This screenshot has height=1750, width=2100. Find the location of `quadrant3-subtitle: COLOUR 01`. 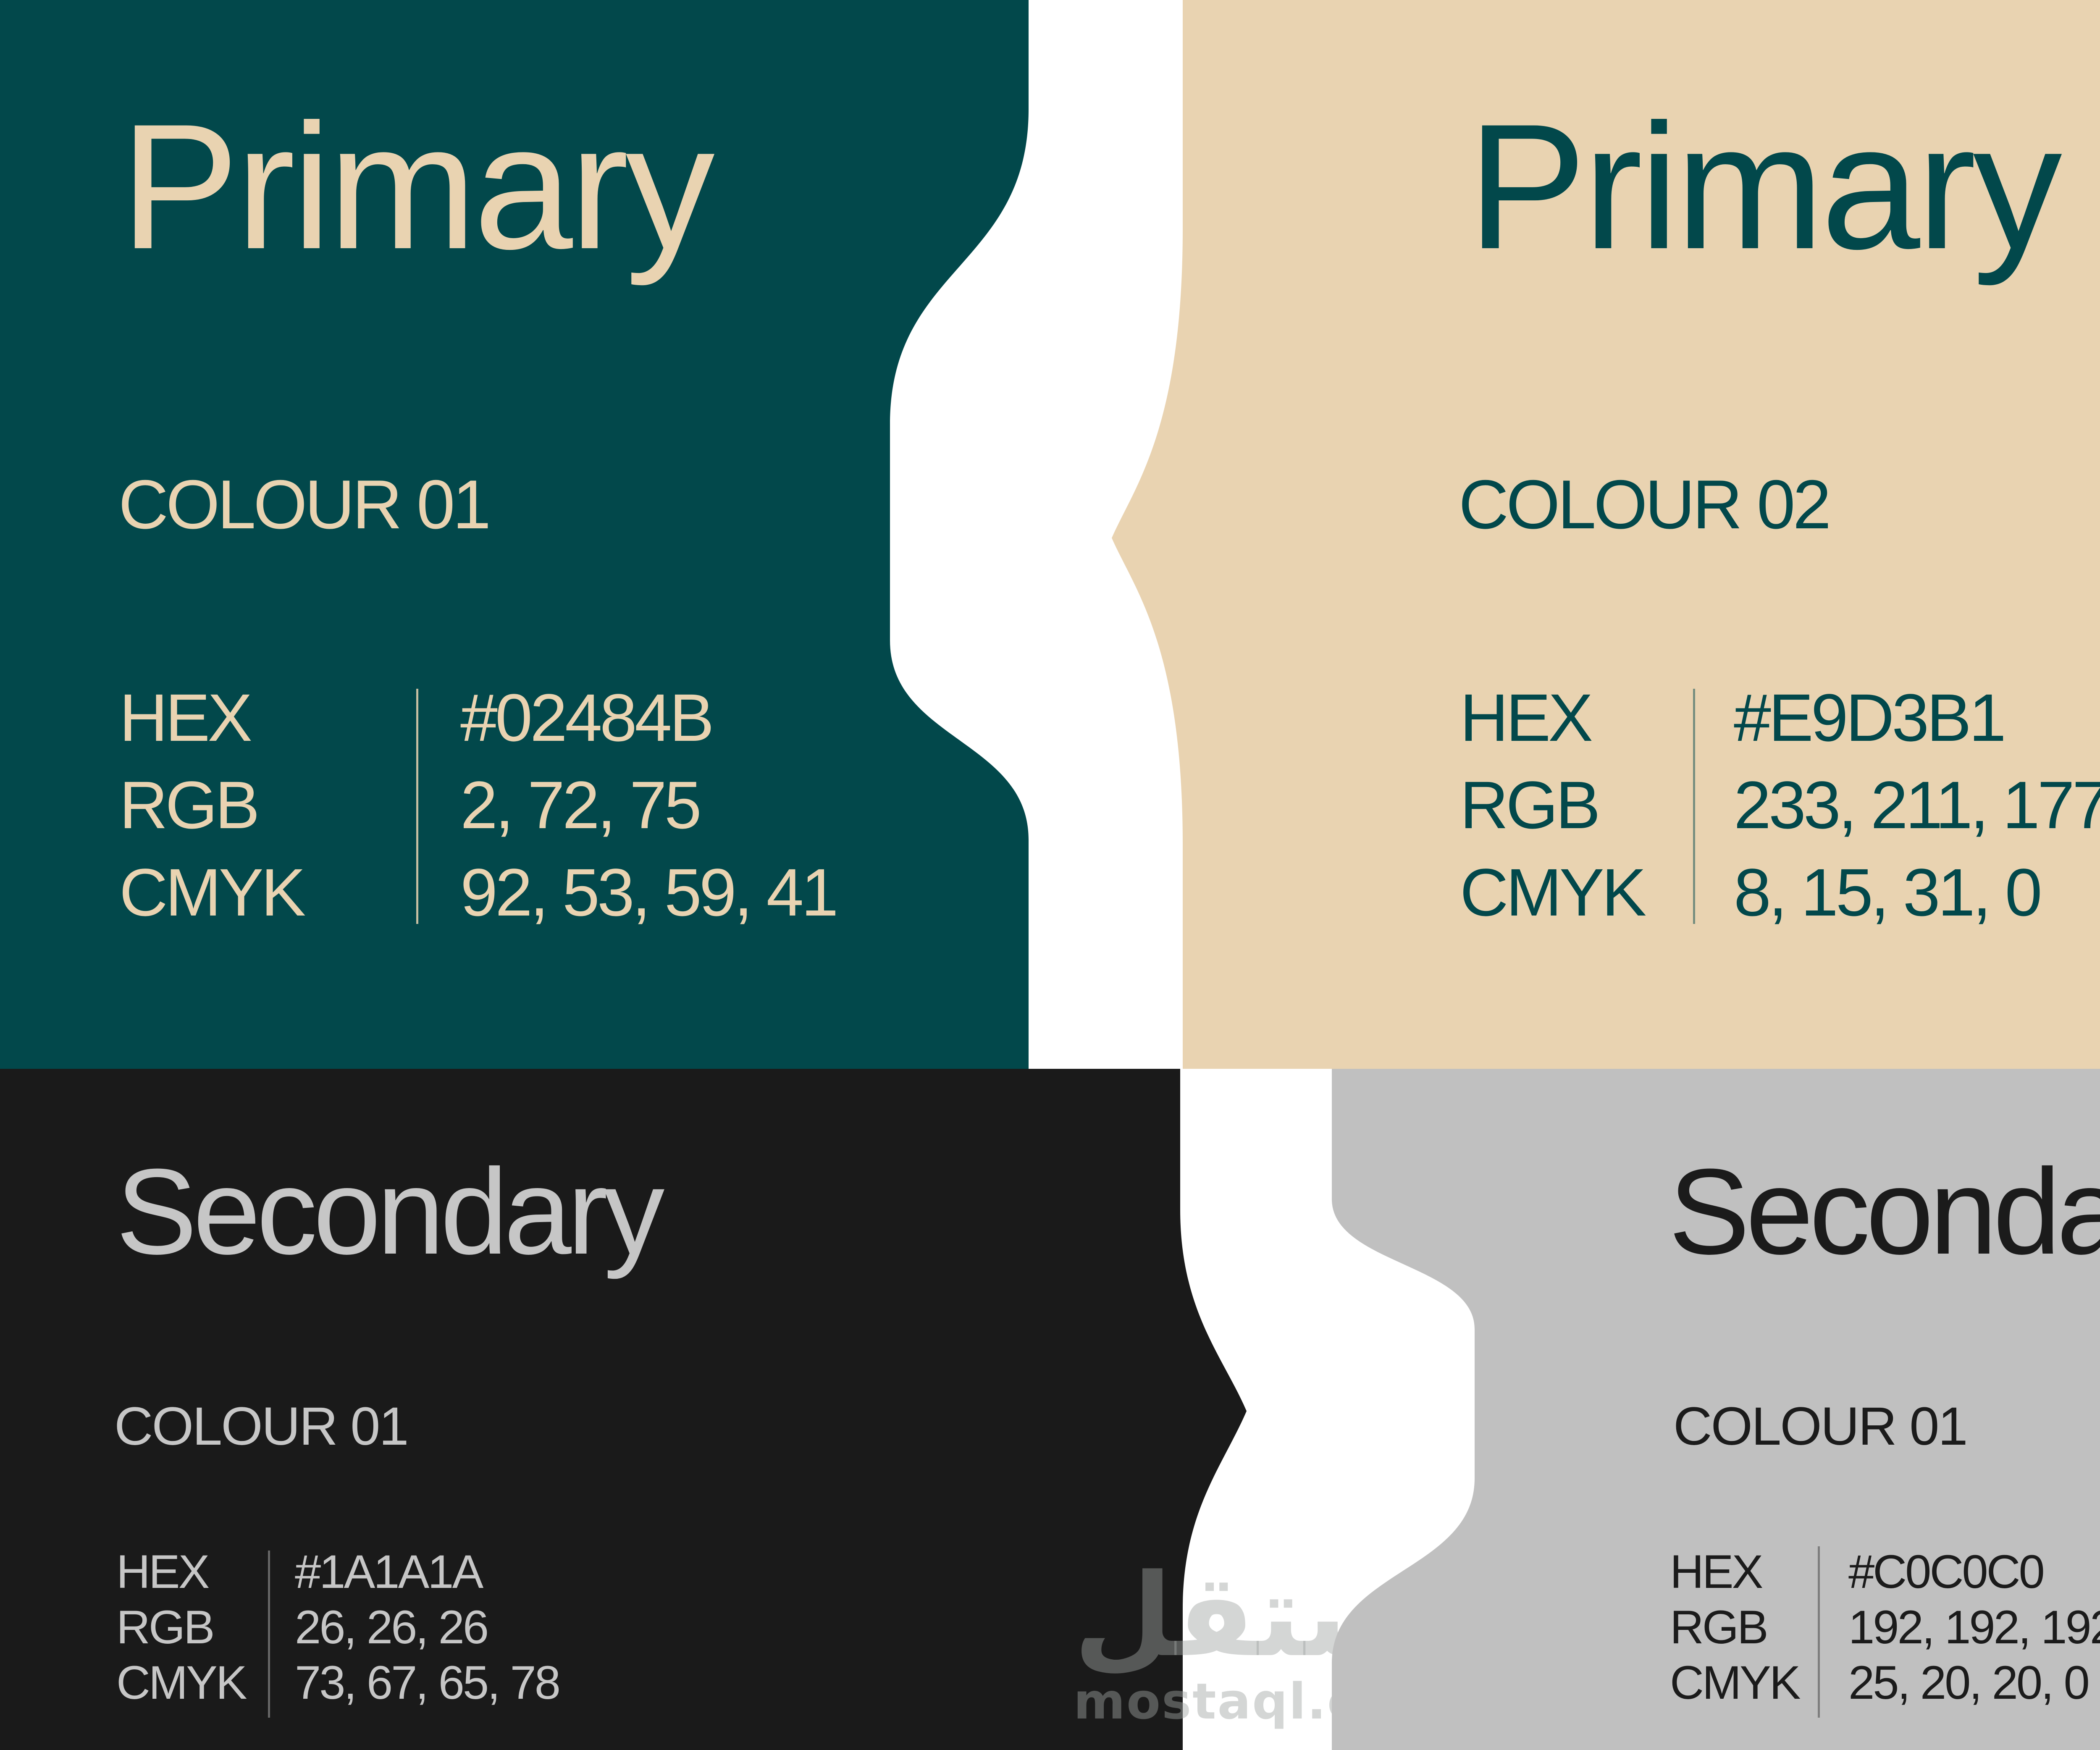

quadrant3-subtitle: COLOUR 01 is located at coordinates (261, 1426).